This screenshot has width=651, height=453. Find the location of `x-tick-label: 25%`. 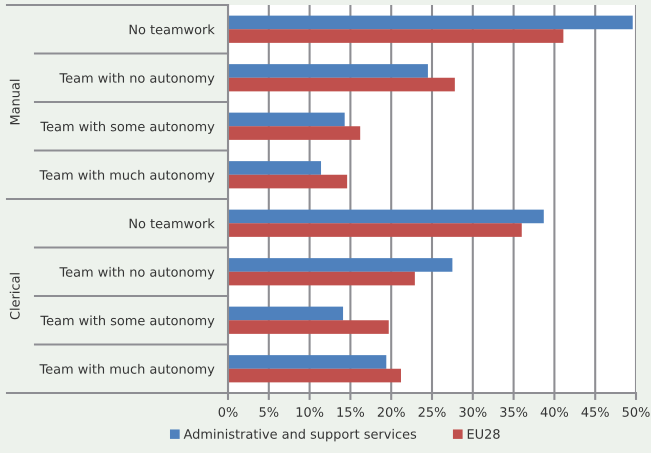

x-tick-label: 25% is located at coordinates (432, 412).